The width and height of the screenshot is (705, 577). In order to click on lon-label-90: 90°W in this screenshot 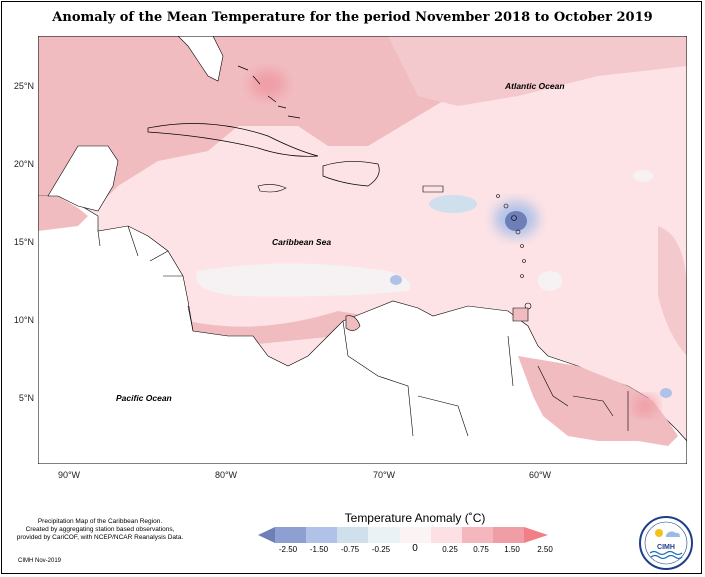, I will do `click(69, 475)`.